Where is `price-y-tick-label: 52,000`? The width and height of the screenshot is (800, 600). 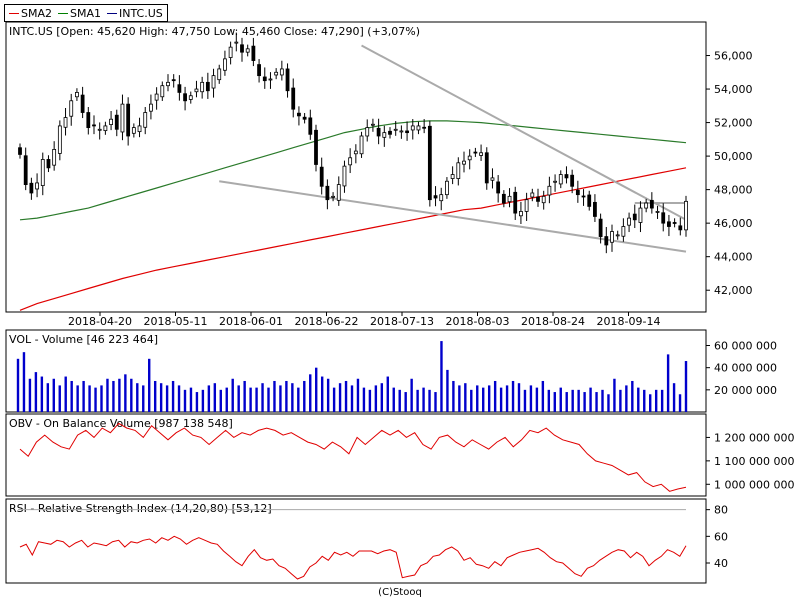 price-y-tick-label: 52,000 is located at coordinates (733, 123).